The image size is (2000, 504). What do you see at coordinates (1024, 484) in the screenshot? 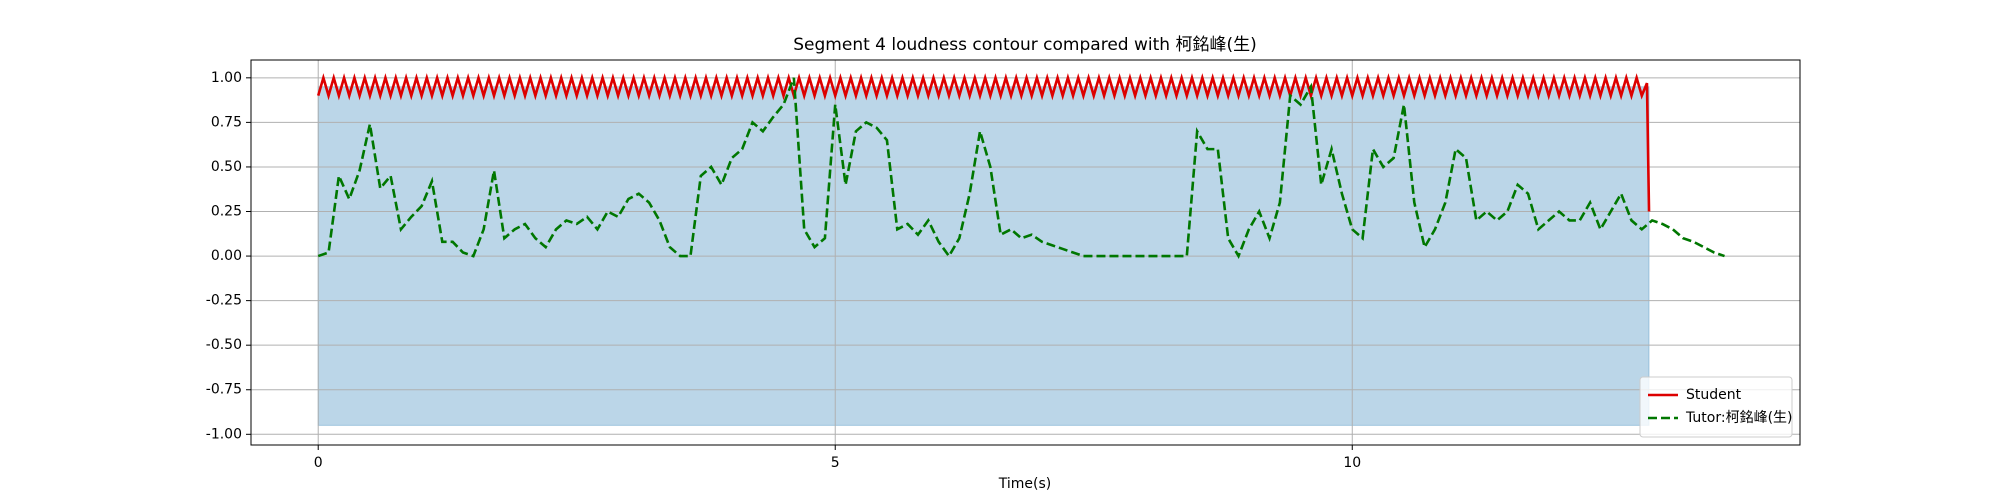
I see `x-axis-label: Time(s)` at bounding box center [1024, 484].